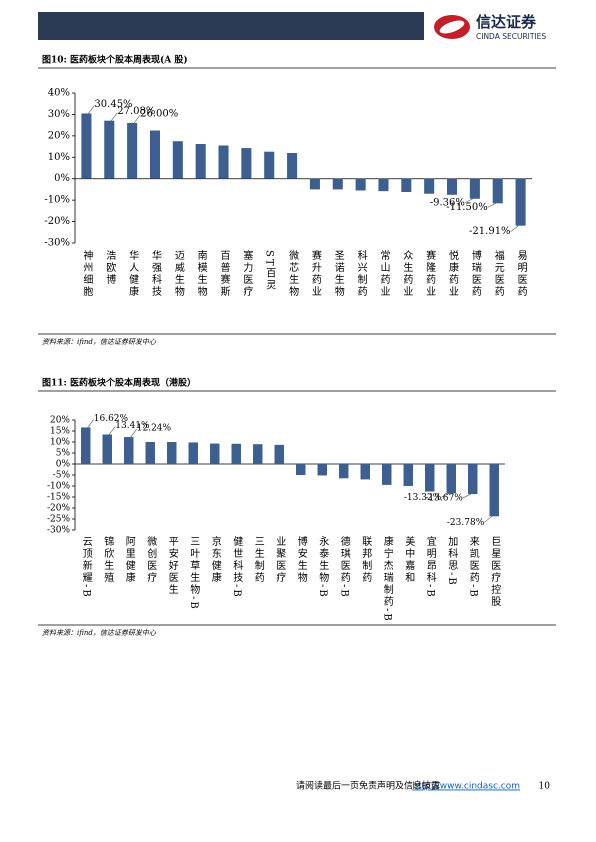  Describe the element at coordinates (466, 523) in the screenshot. I see `data-label: -23.78%` at that location.